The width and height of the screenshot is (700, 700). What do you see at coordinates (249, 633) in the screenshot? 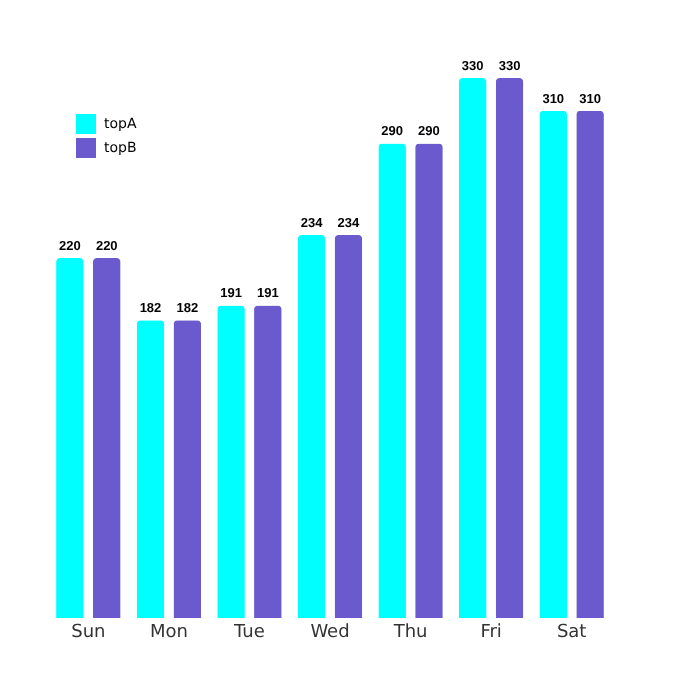
I see `x-tick-label: Tue` at bounding box center [249, 633].